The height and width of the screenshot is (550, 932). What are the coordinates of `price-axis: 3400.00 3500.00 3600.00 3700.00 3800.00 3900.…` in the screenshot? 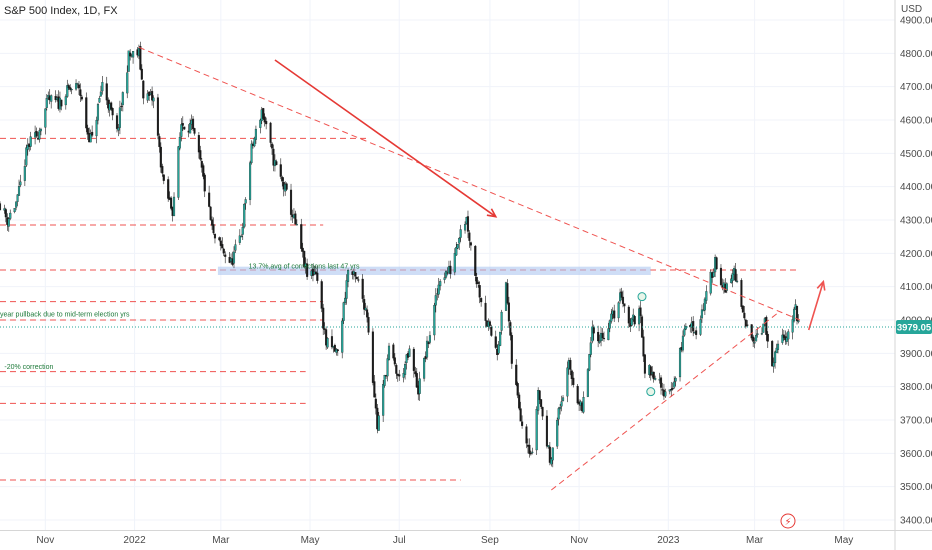 It's located at (916, 271).